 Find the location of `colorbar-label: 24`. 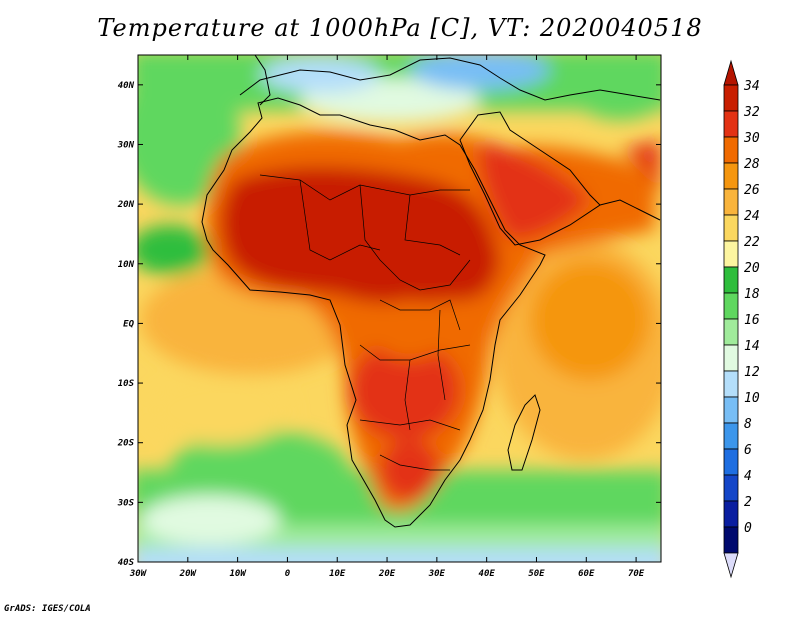

colorbar-label: 24 is located at coordinates (752, 216).